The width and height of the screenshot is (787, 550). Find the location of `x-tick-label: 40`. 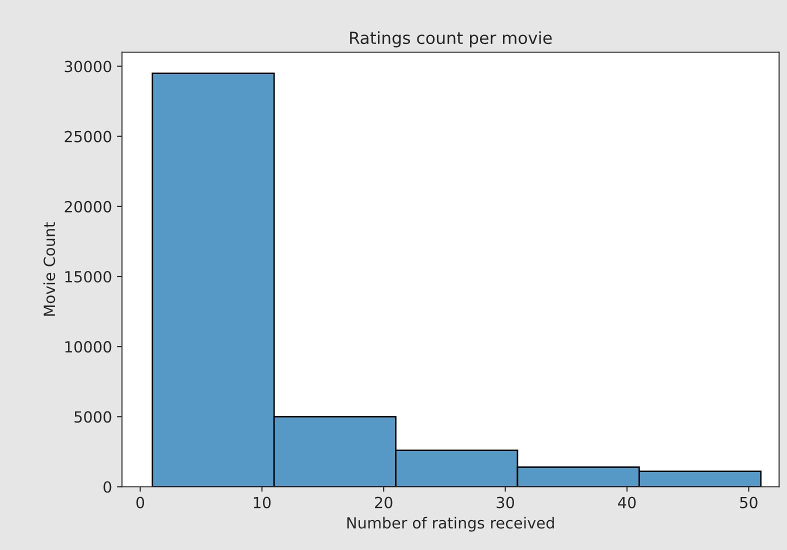

x-tick-label: 40 is located at coordinates (627, 502).